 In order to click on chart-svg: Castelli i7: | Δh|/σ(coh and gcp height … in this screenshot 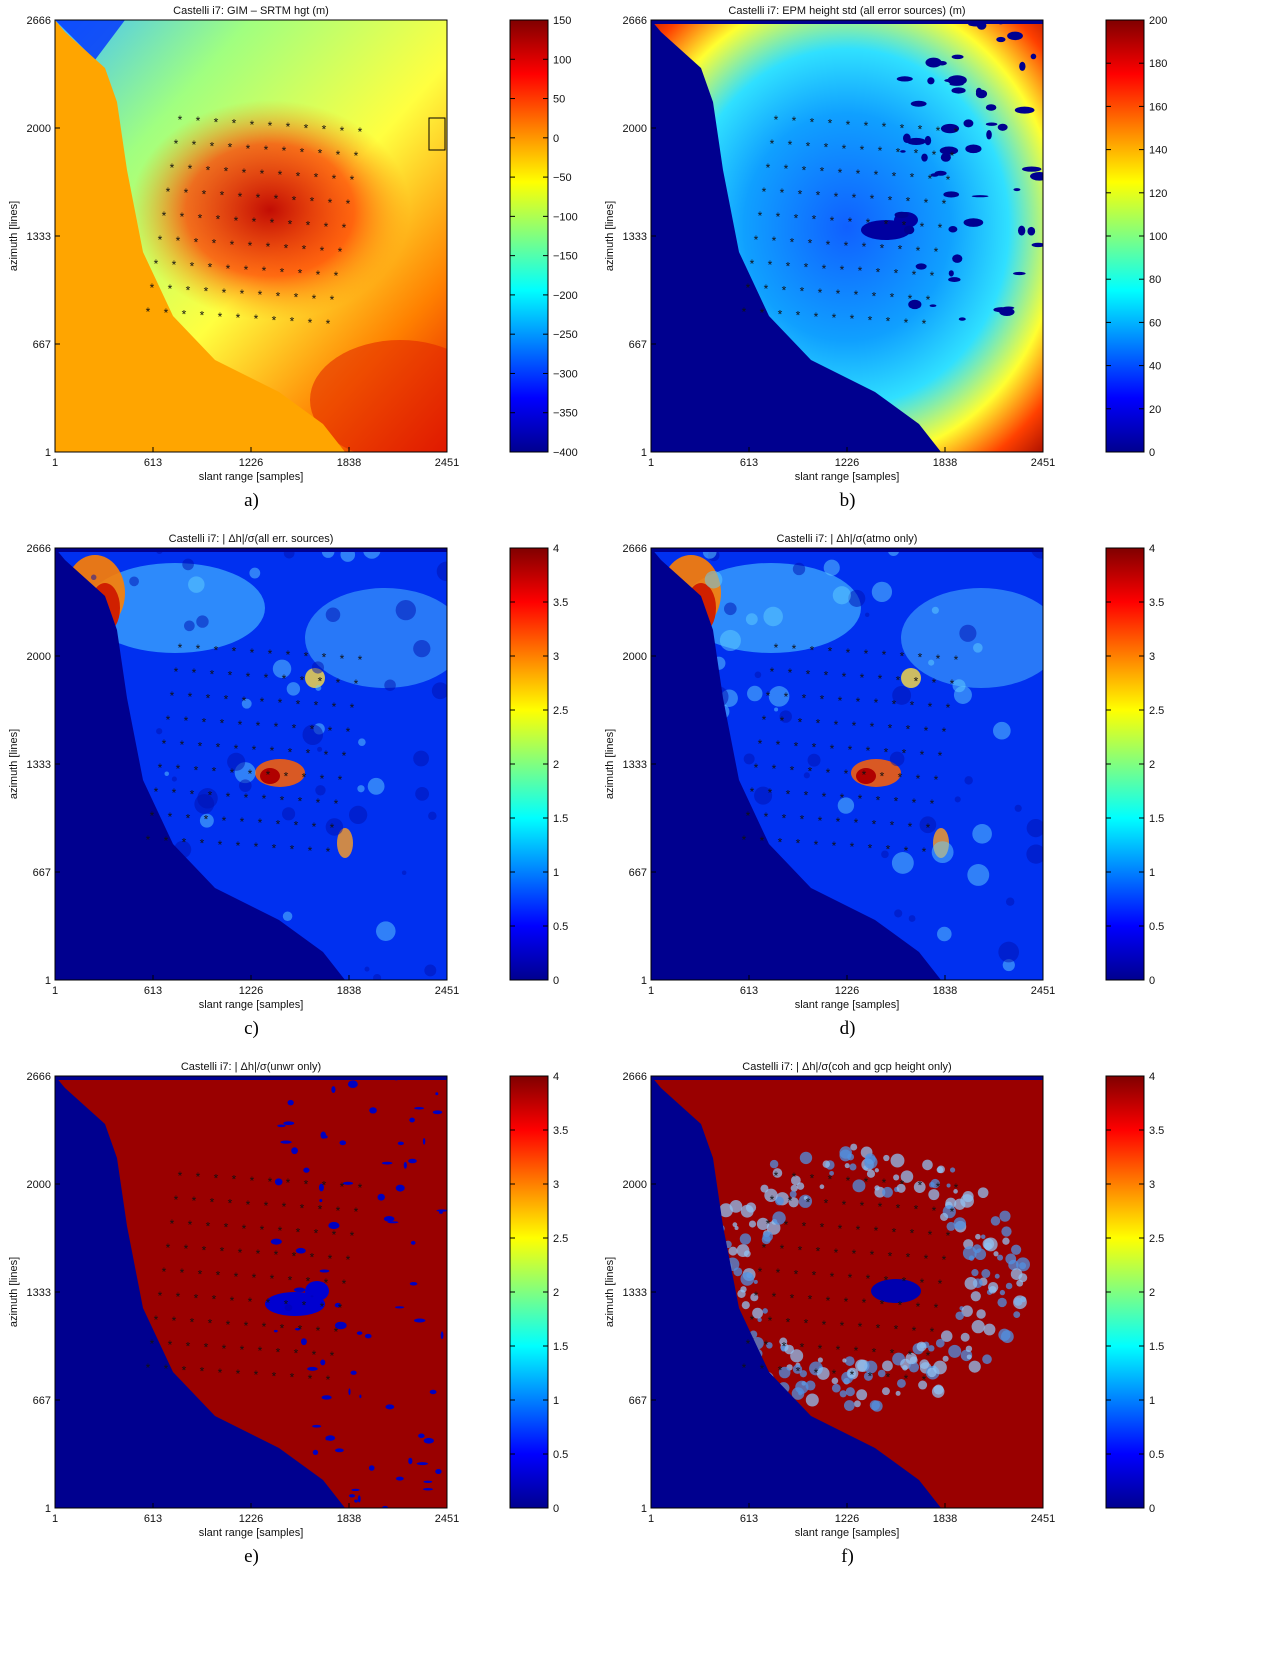, I will do `click(884, 1300)`.